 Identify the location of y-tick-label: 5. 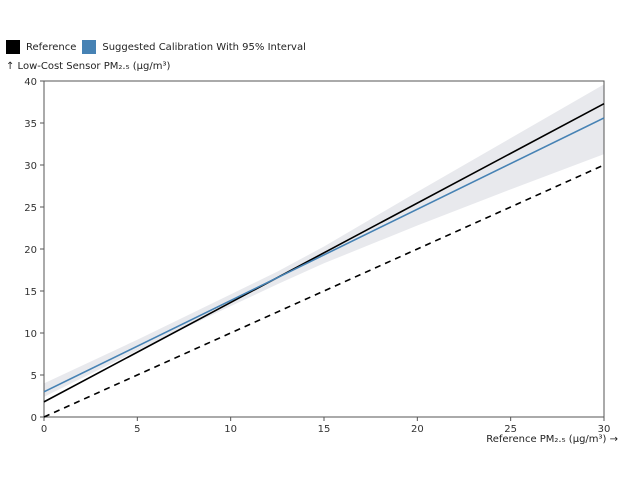
(34, 376).